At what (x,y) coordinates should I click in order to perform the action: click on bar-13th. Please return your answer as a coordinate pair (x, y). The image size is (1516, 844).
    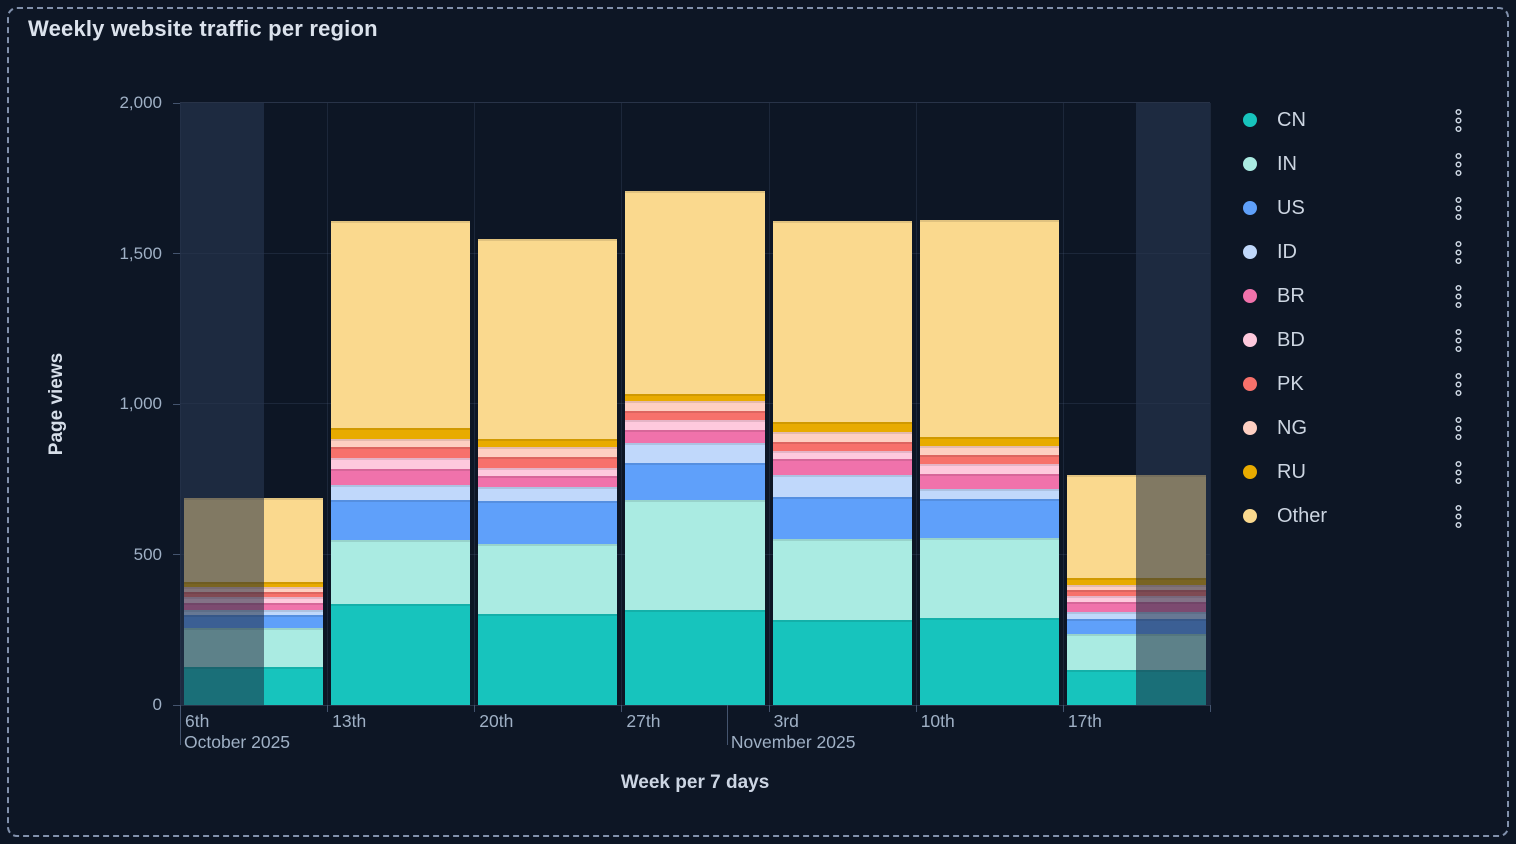
    Looking at the image, I should click on (401, 462).